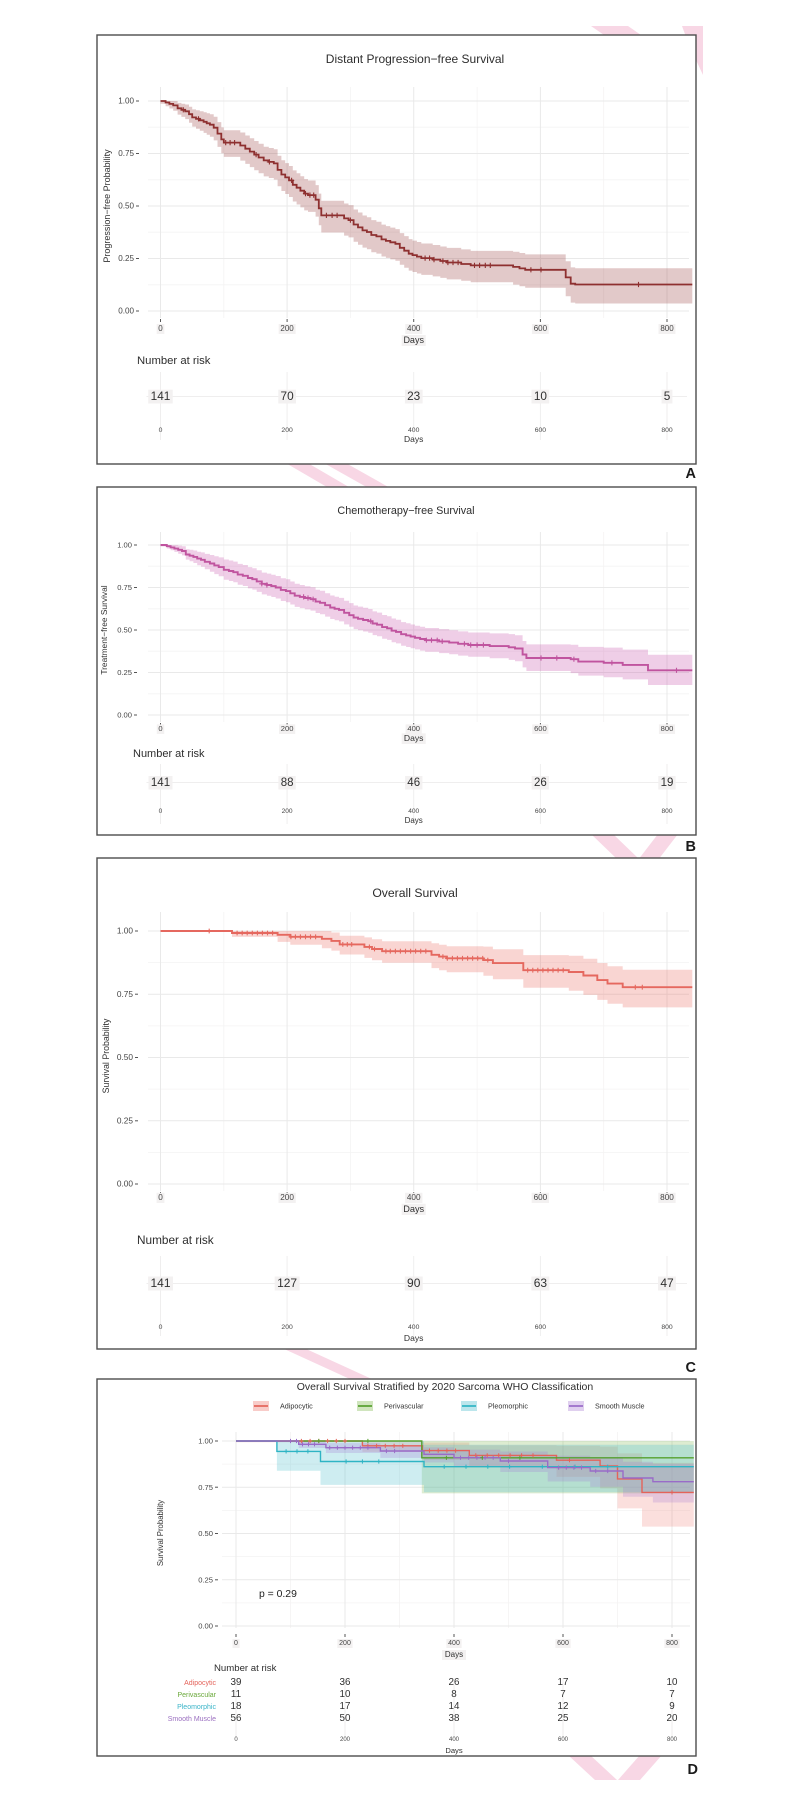  What do you see at coordinates (414, 893) in the screenshot?
I see `svg-text: Overall Survival` at bounding box center [414, 893].